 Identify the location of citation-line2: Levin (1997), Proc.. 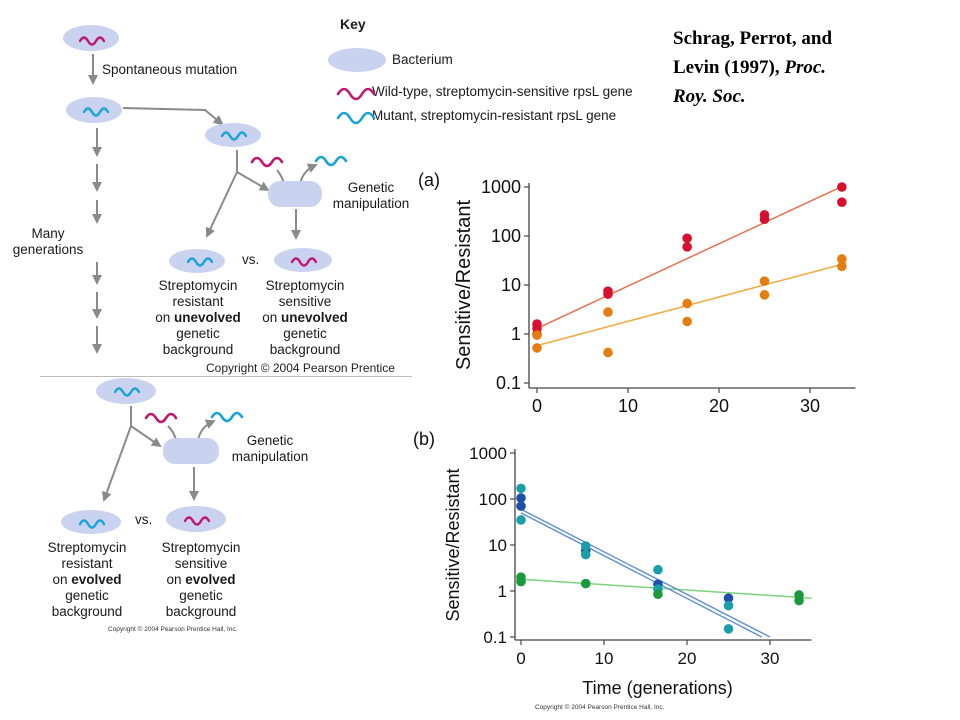
(752, 67).